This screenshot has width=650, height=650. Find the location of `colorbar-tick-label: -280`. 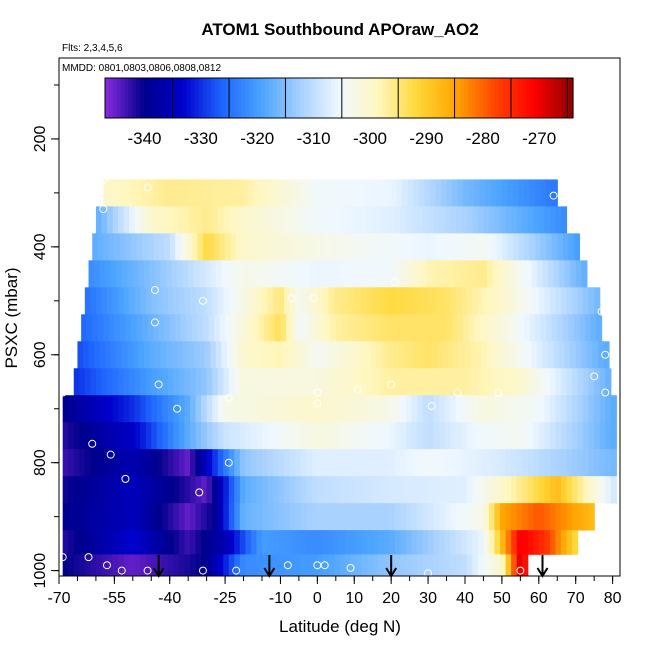

colorbar-tick-label: -280 is located at coordinates (483, 138).